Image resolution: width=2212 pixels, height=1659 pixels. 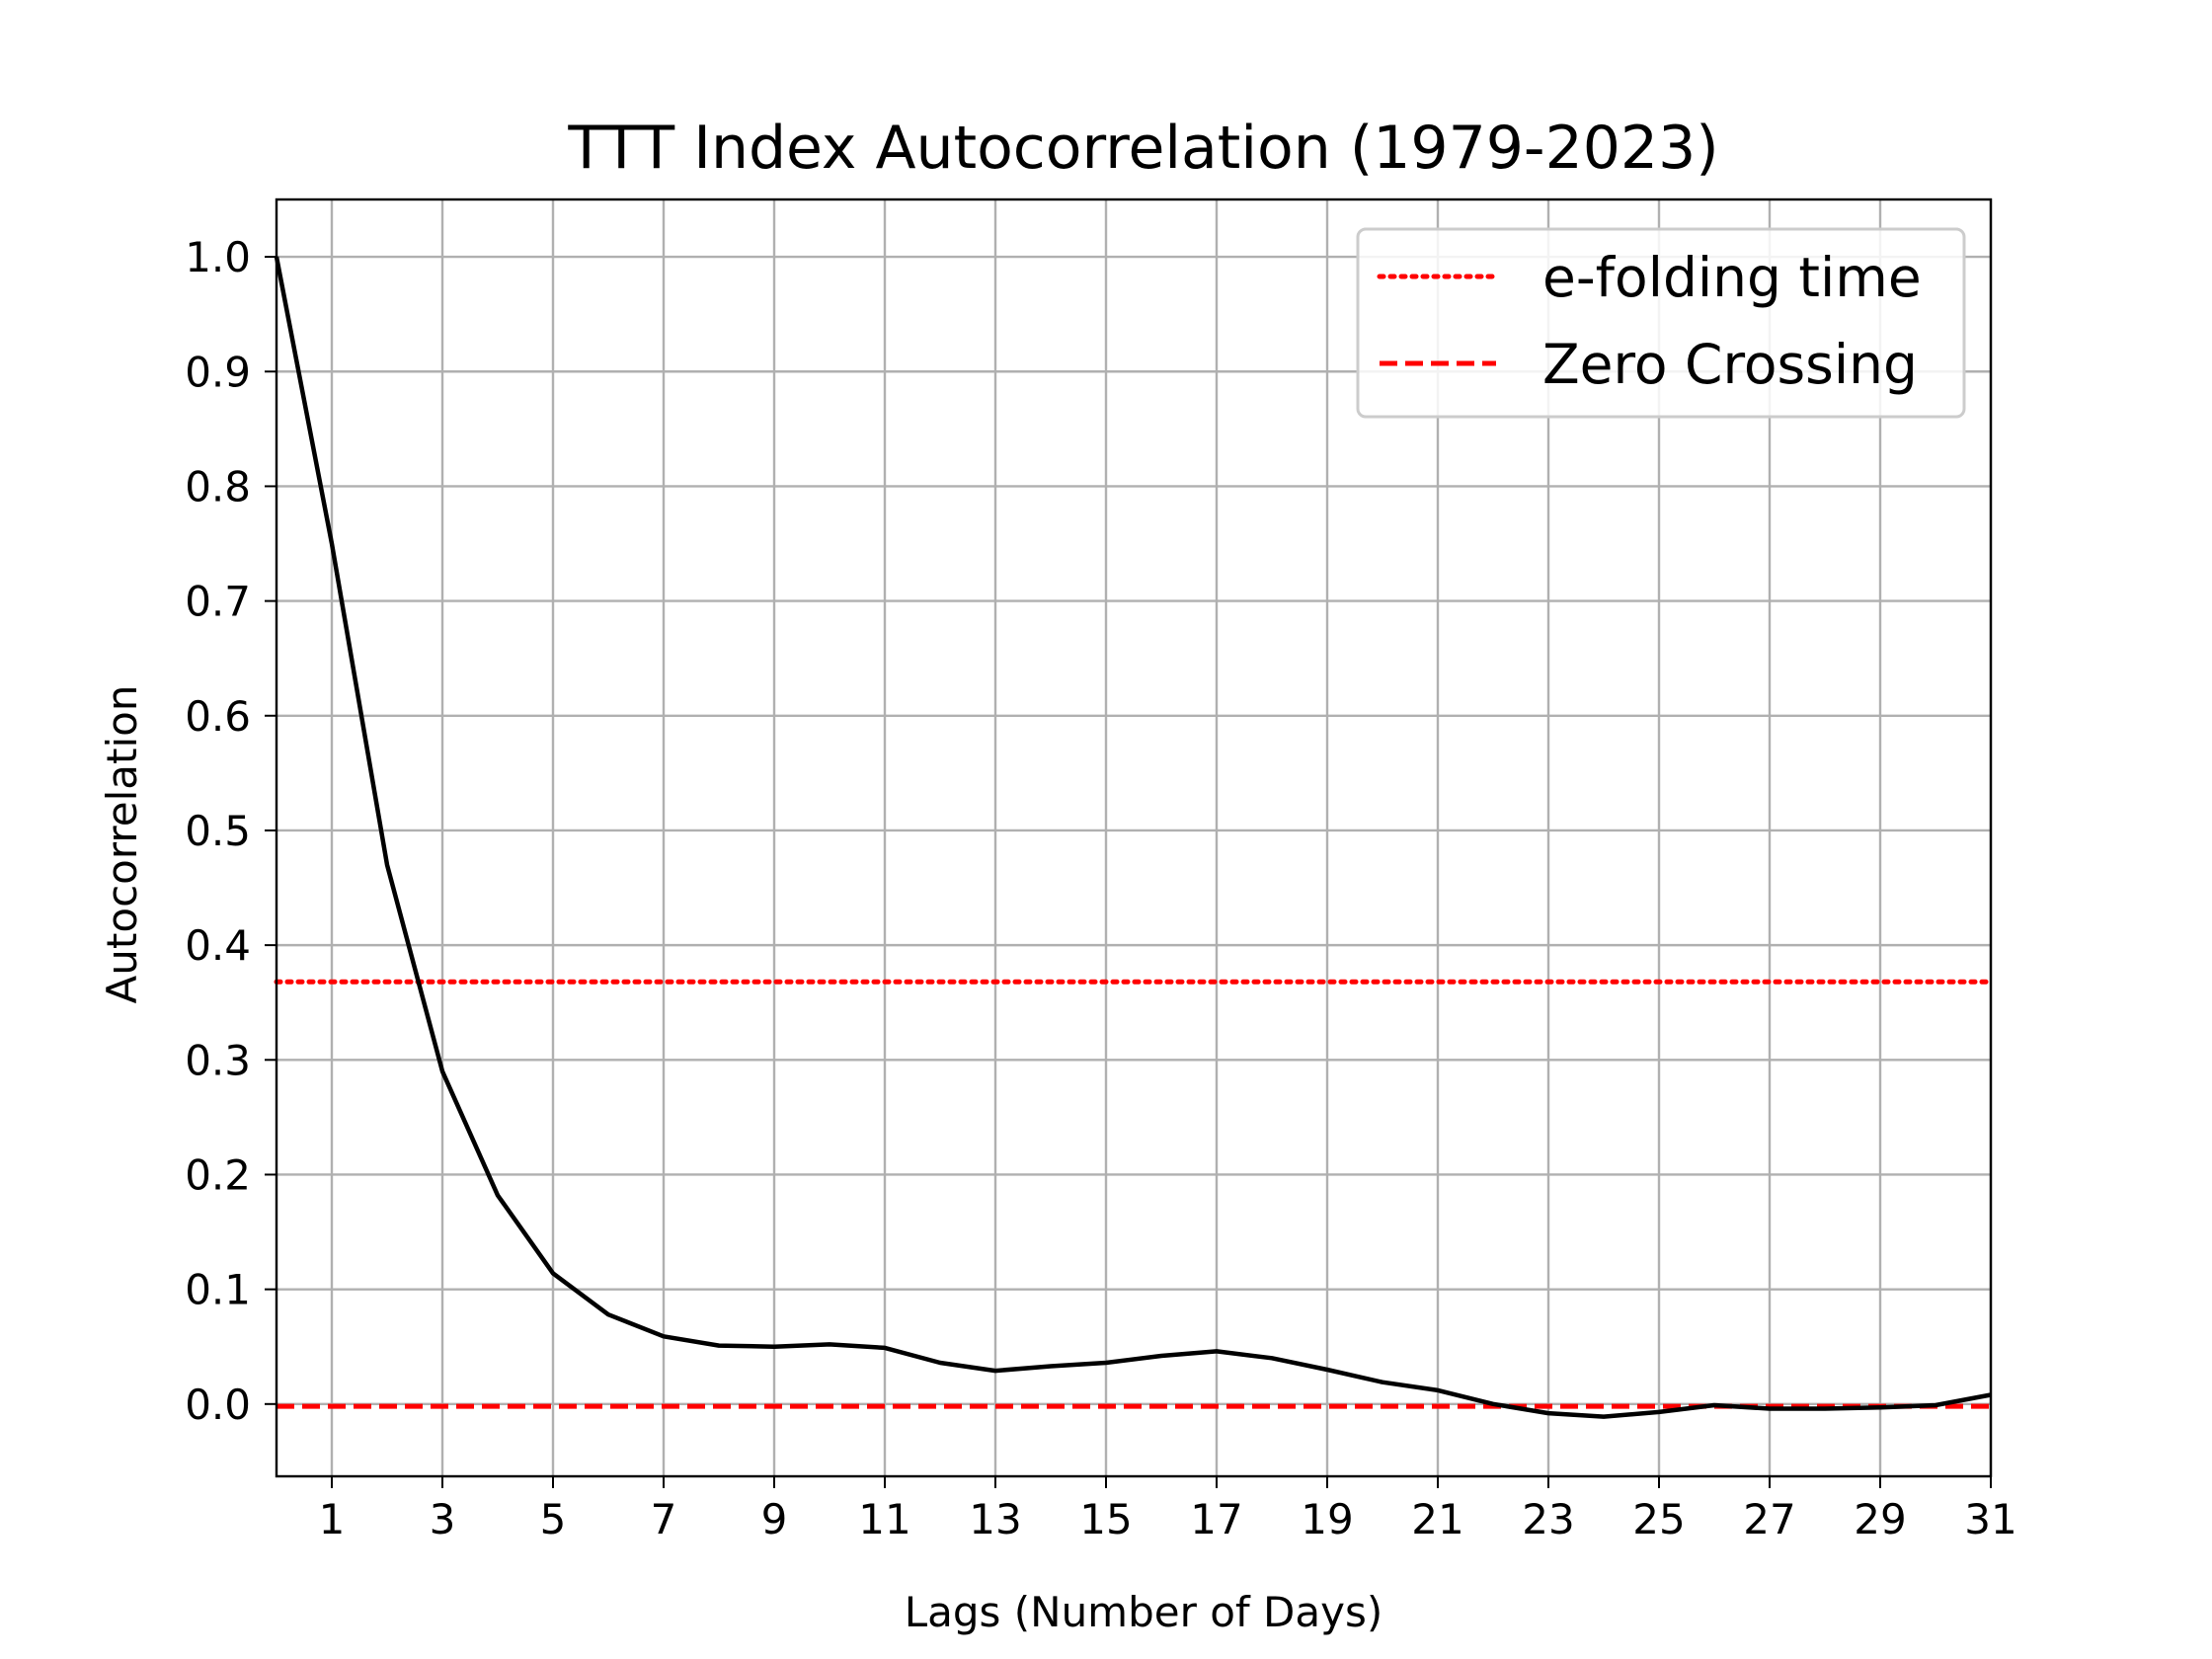 What do you see at coordinates (218, 1290) in the screenshot?
I see `y-tick-label: 0.1` at bounding box center [218, 1290].